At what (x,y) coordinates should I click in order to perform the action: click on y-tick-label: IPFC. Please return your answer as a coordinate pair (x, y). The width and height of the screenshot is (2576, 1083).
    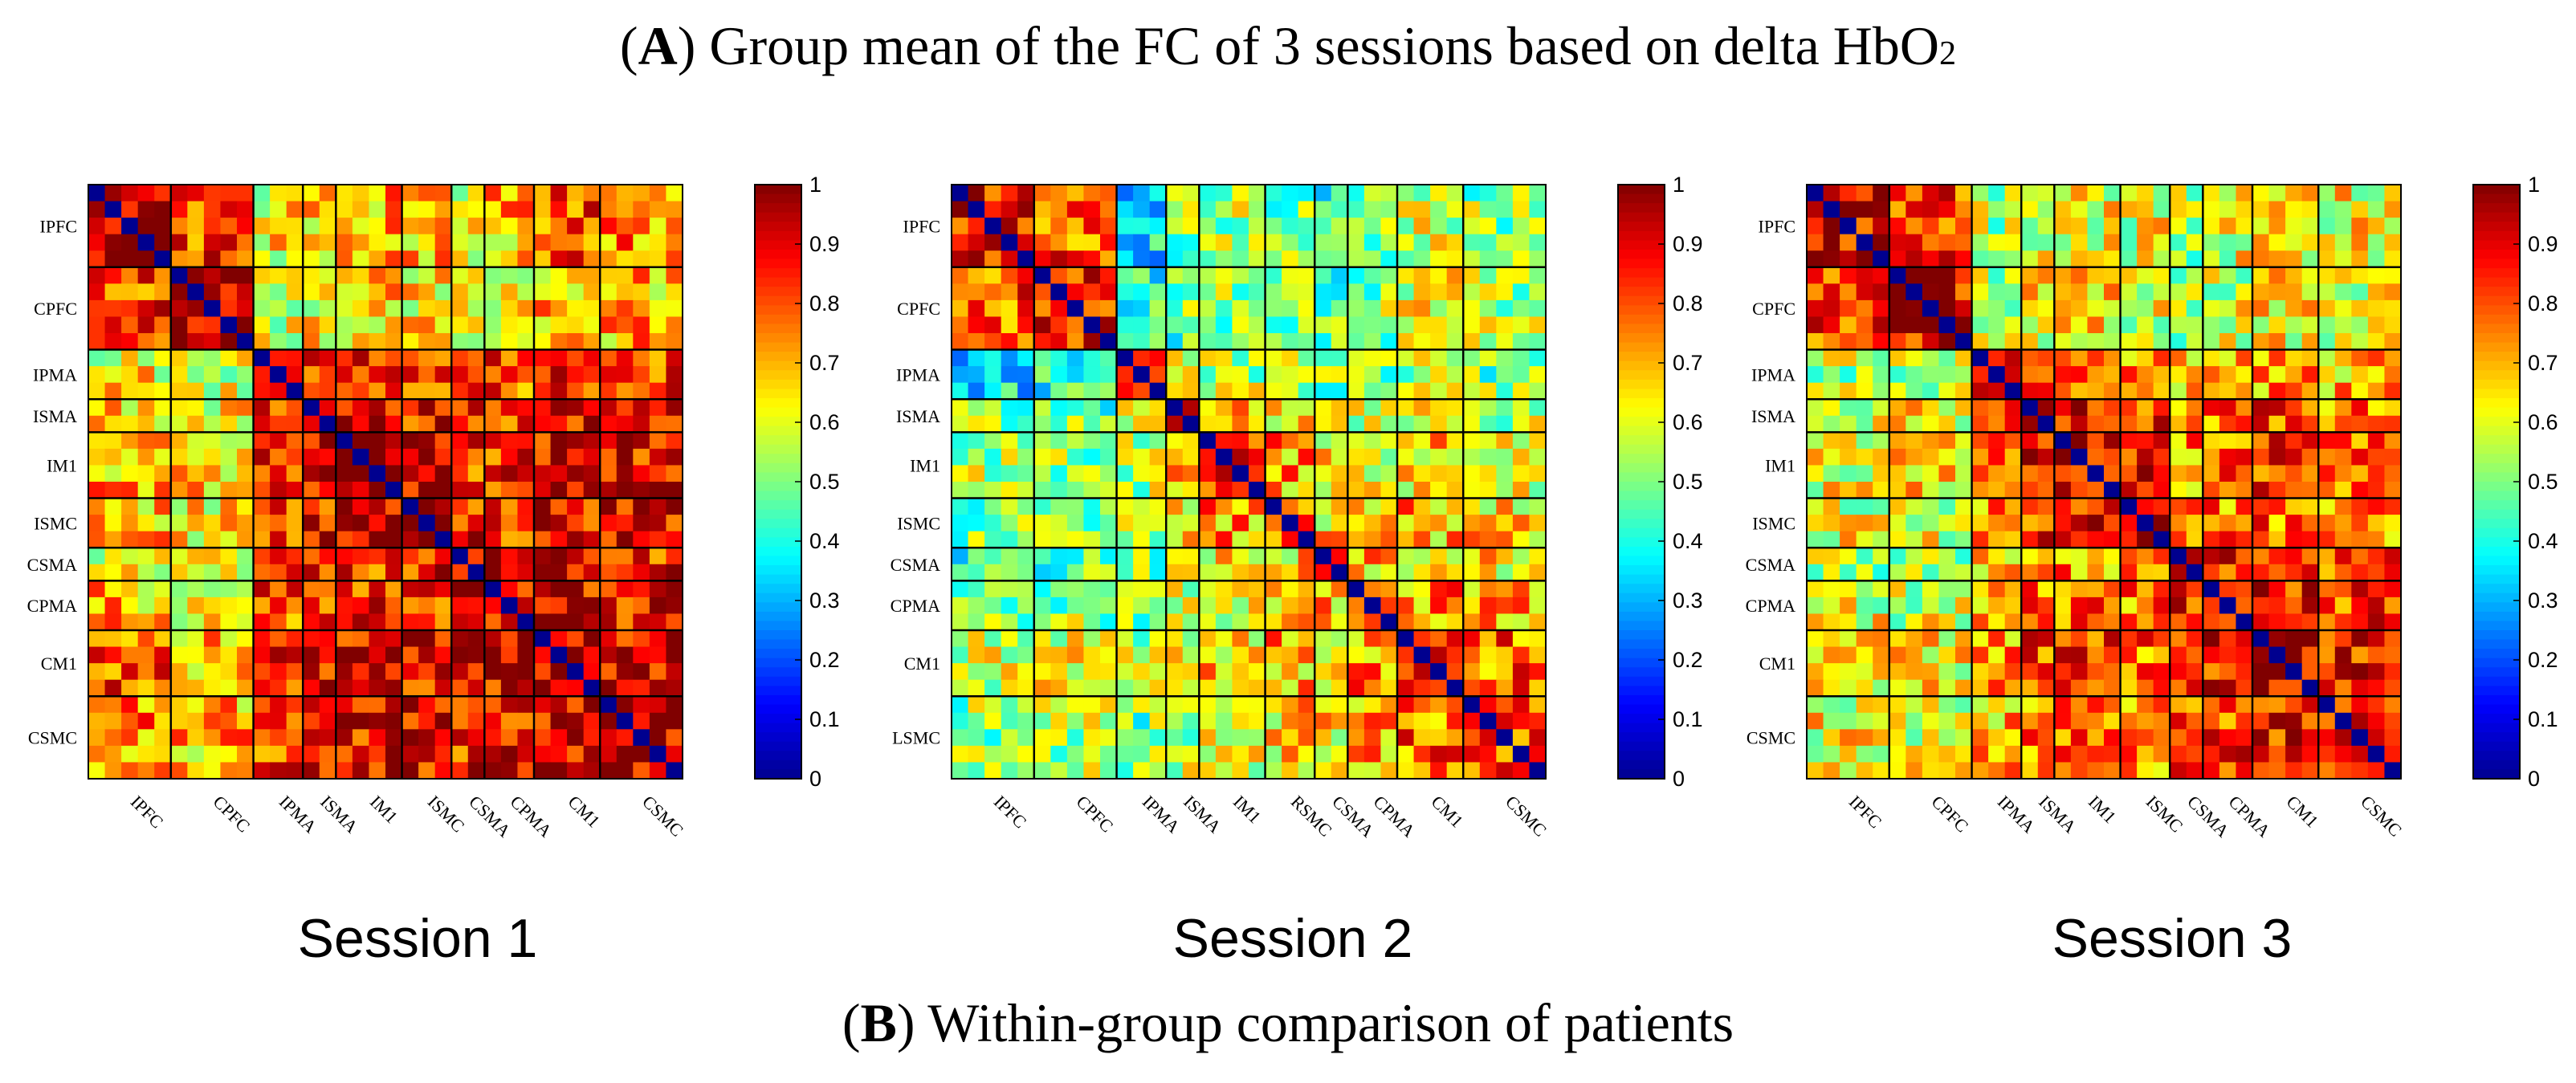
    Looking at the image, I should click on (921, 226).